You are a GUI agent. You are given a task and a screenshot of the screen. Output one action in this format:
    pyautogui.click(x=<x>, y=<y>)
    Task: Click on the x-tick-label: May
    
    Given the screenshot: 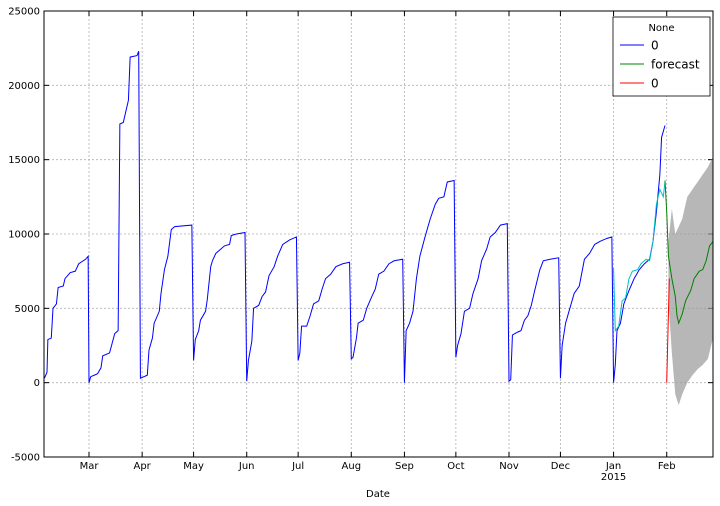 What is the action you would take?
    pyautogui.click(x=193, y=466)
    